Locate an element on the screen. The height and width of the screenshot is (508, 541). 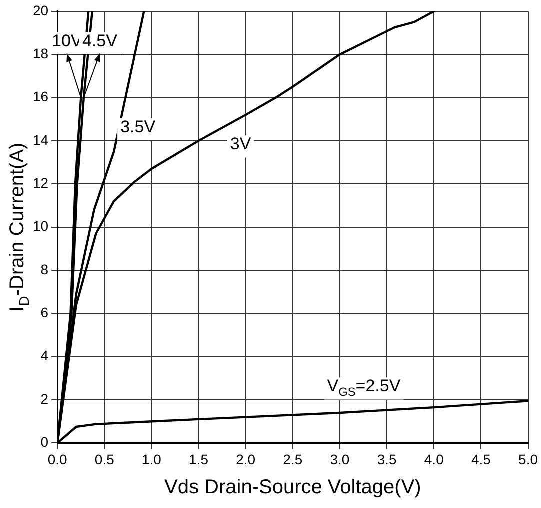
annotation: 3.5V is located at coordinates (138, 126).